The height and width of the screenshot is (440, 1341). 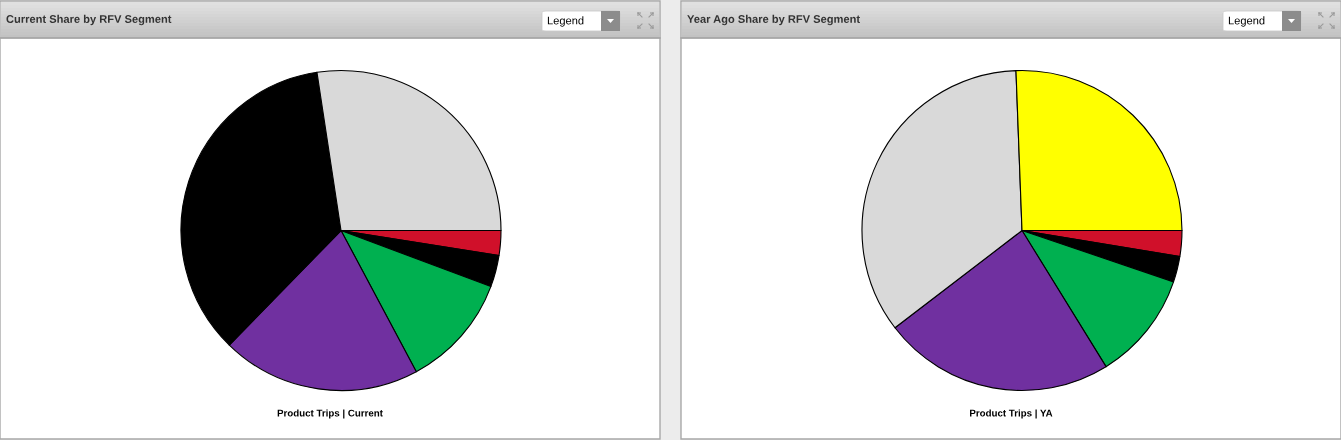 What do you see at coordinates (773, 20) in the screenshot?
I see `chart-title: Year Ago Share by RFV Segment` at bounding box center [773, 20].